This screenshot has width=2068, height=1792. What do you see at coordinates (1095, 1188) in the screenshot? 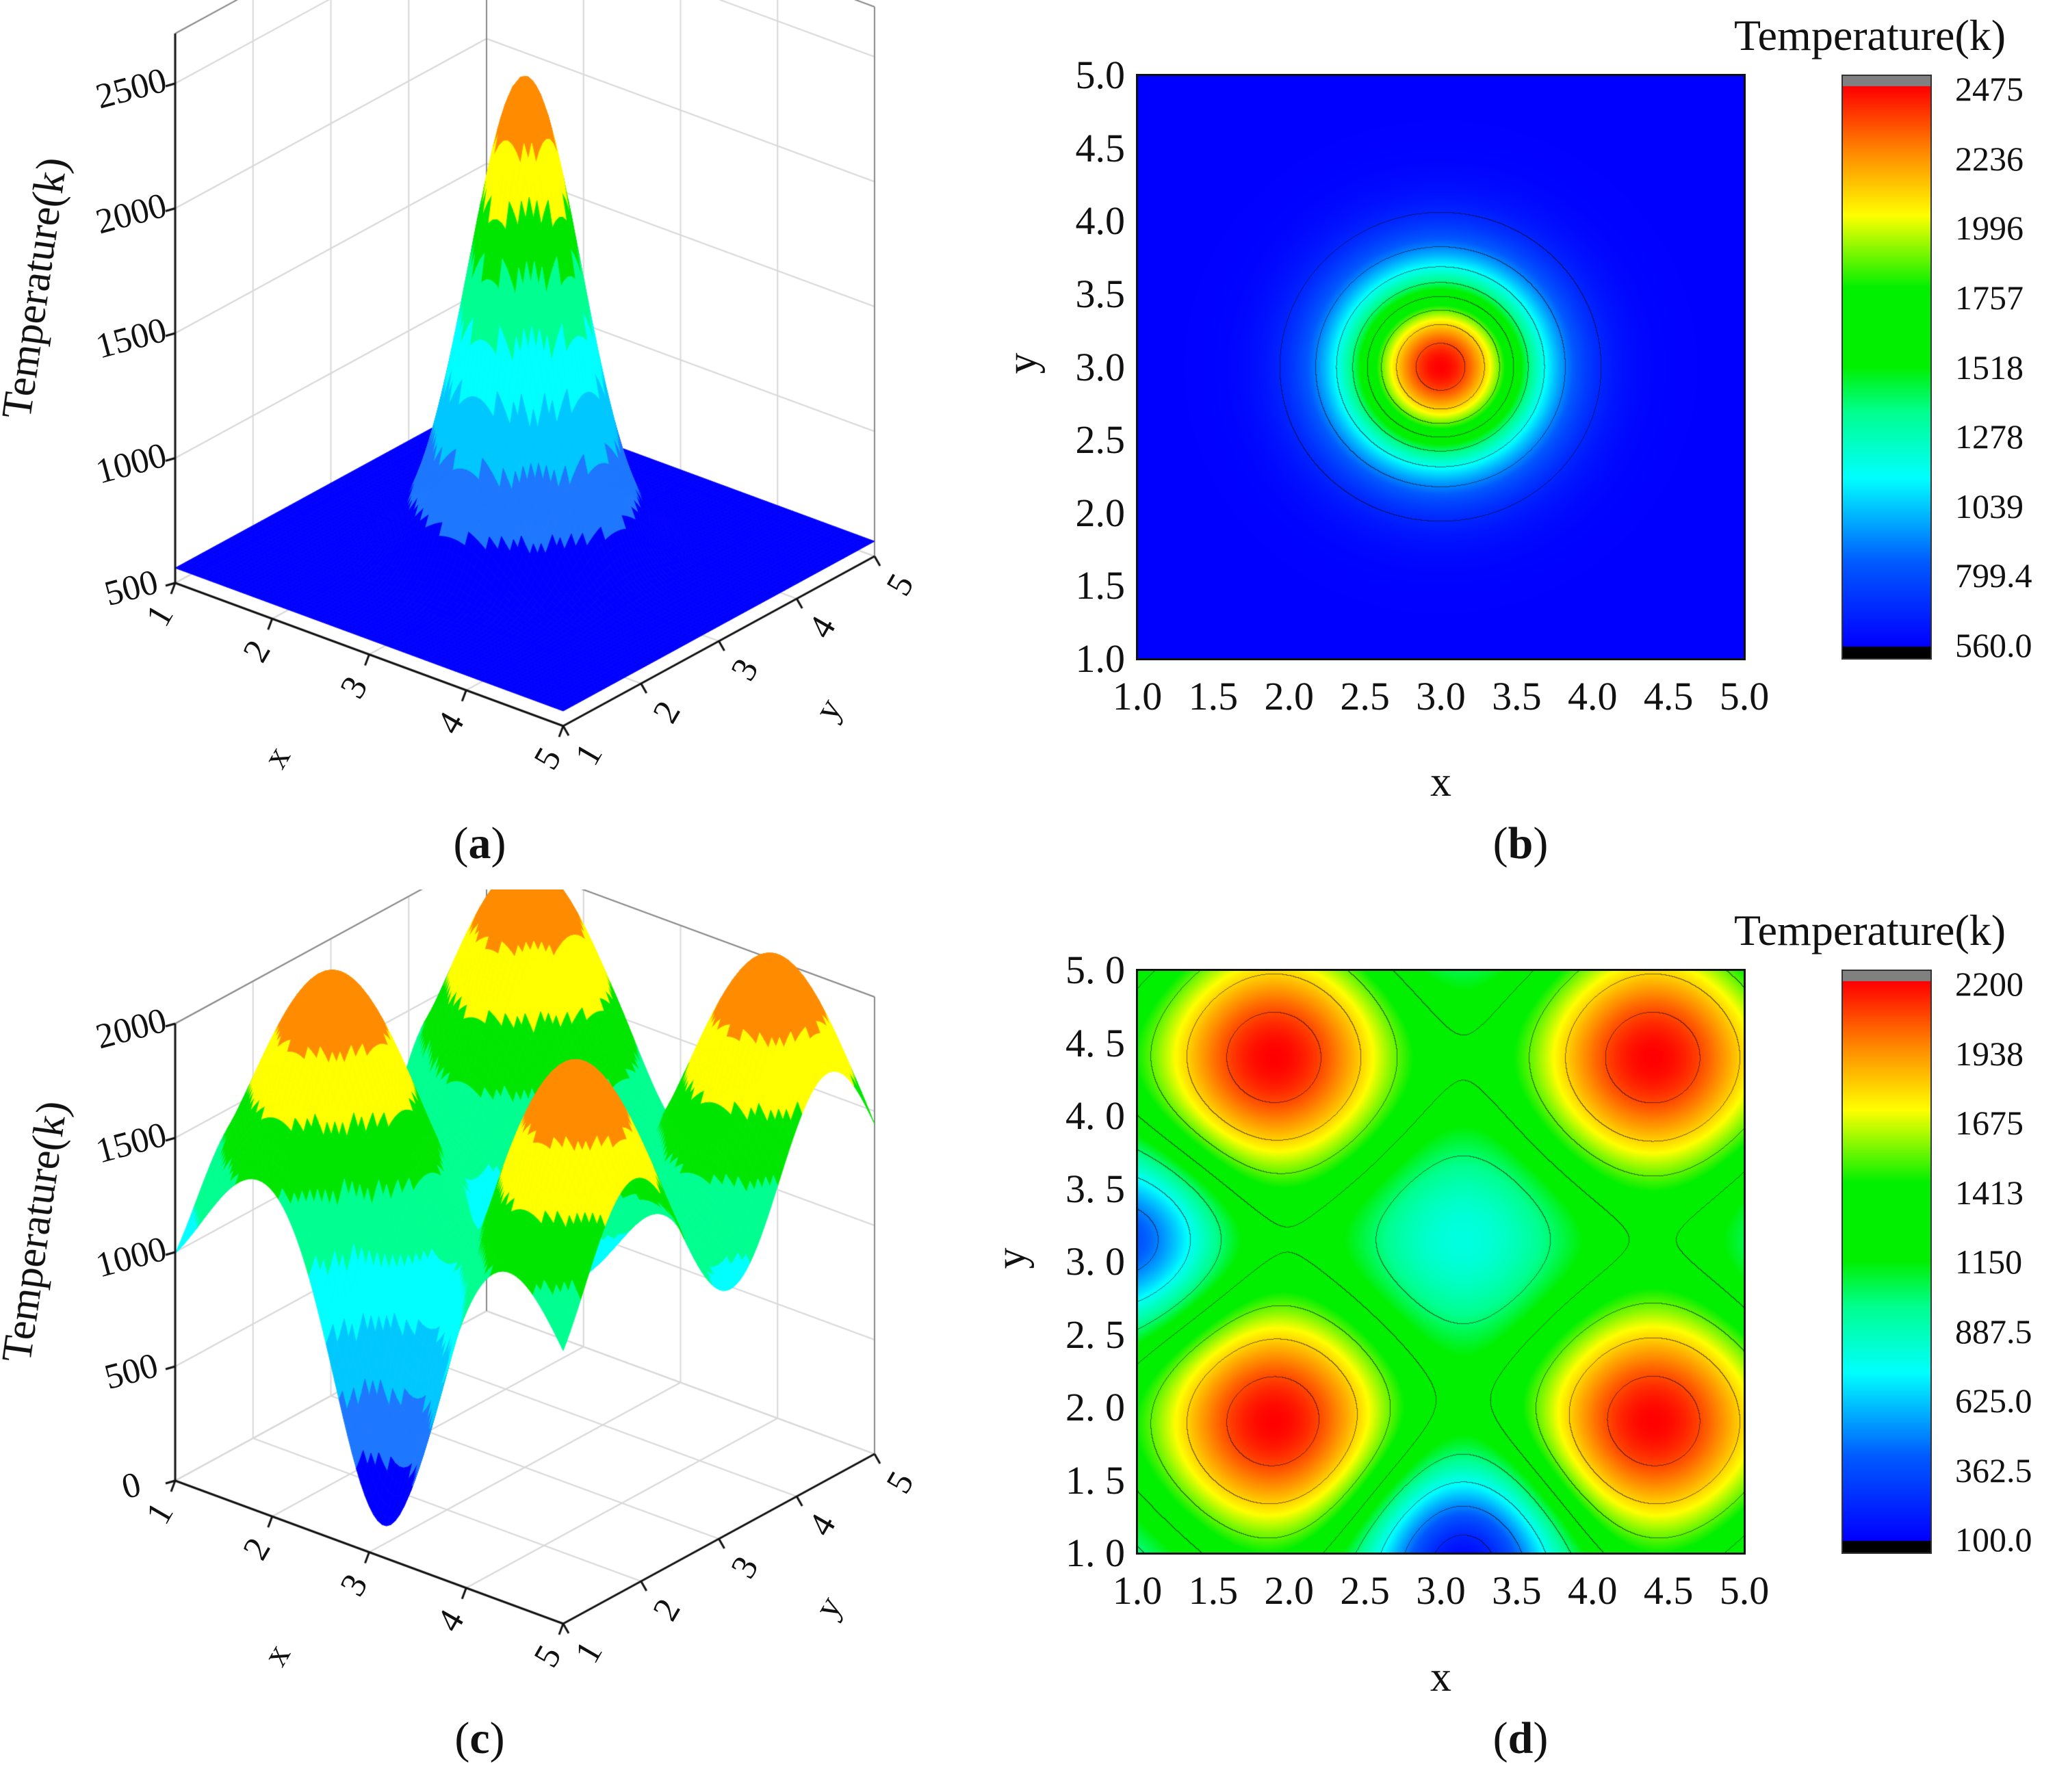
I see `y-tick-label: 3. 5` at bounding box center [1095, 1188].